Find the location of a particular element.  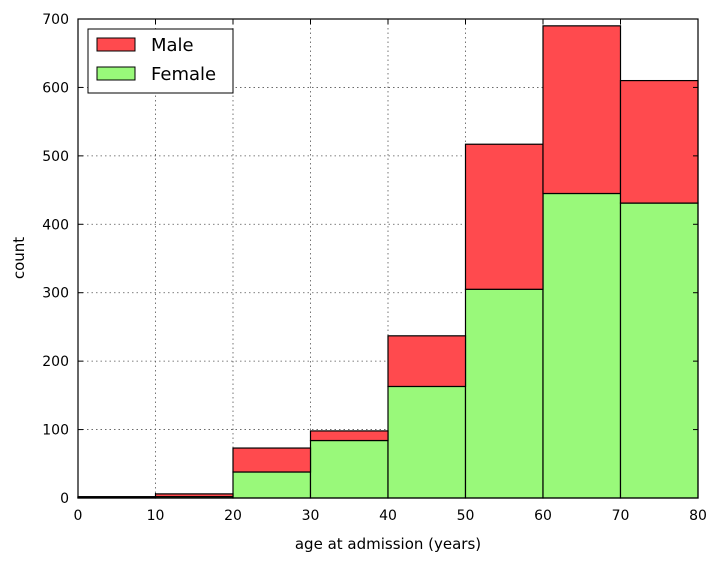

x-tick-label: 0 is located at coordinates (78, 516).